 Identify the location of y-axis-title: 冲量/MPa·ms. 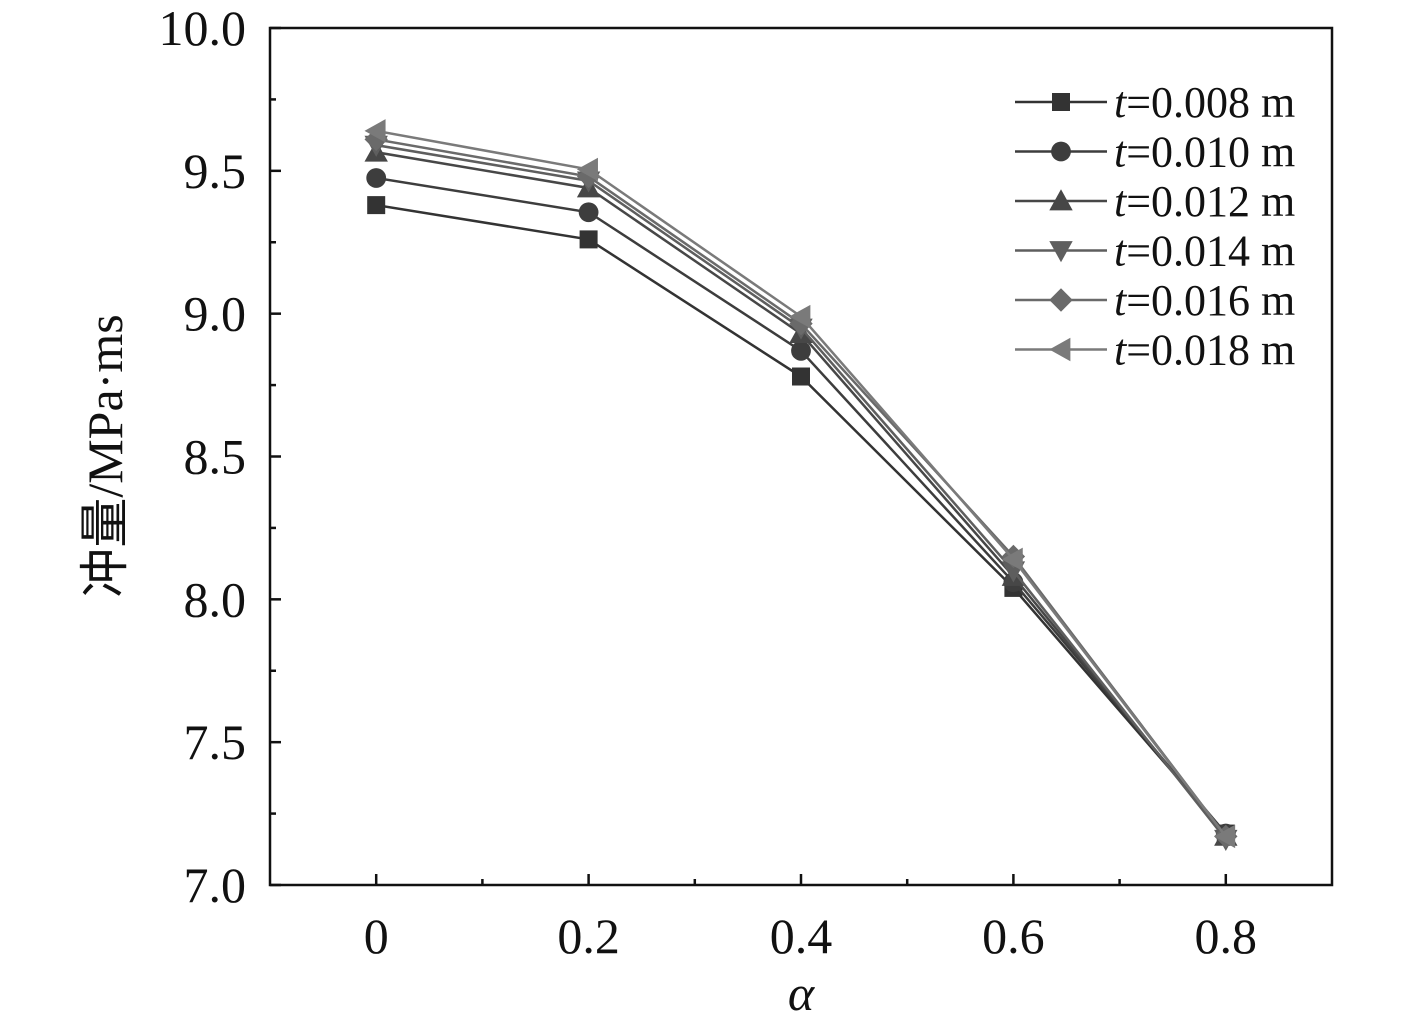
(105, 455).